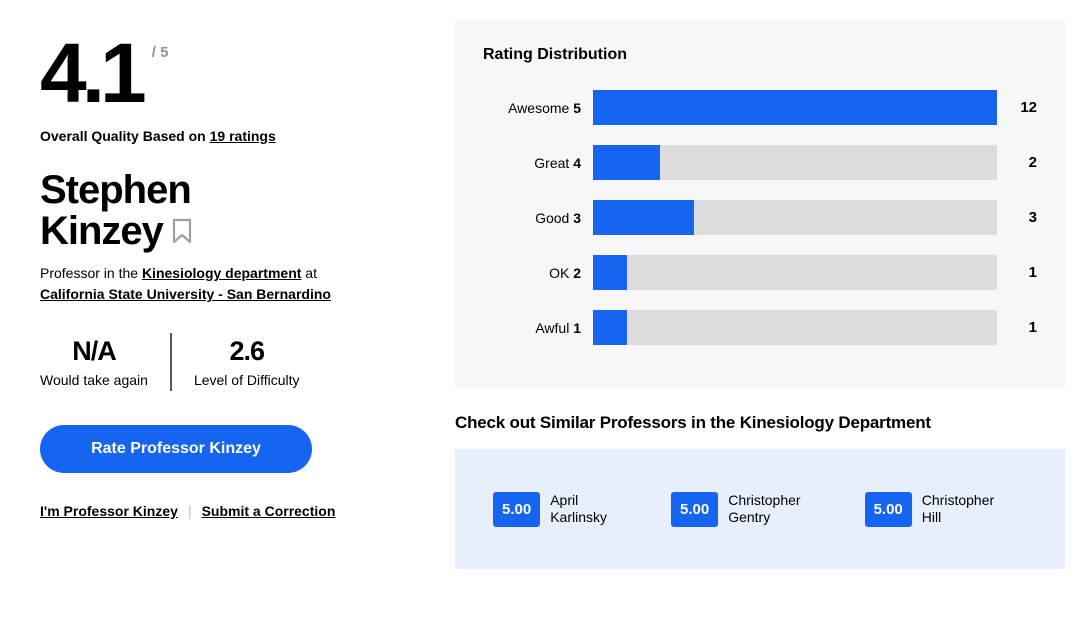  I want to click on similar-professor-name: Christopher Hill, so click(958, 508).